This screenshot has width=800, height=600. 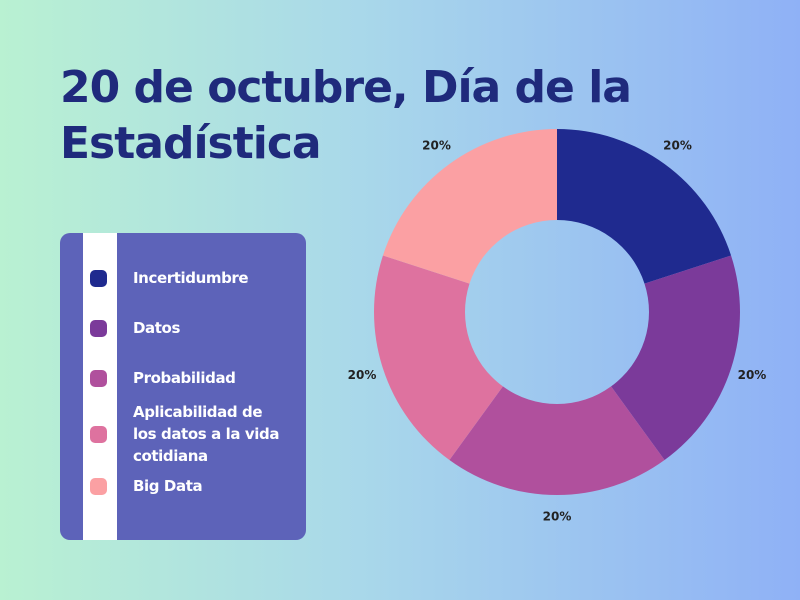 What do you see at coordinates (168, 486) in the screenshot?
I see `legend-label: Big Data` at bounding box center [168, 486].